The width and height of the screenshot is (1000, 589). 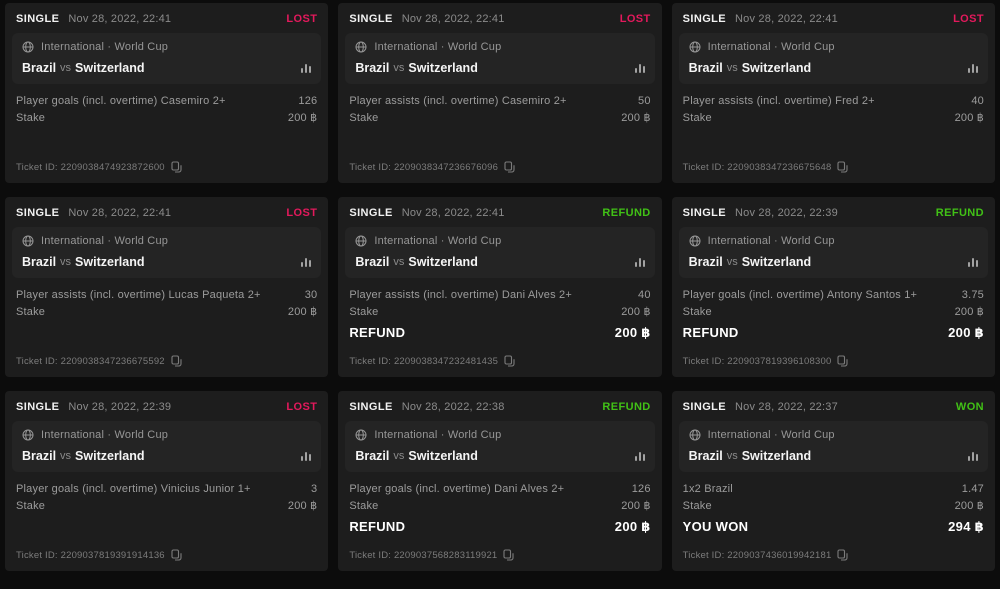 I want to click on ticket-id-row: Ticket ID: 2209038347232481435, so click(x=499, y=361).